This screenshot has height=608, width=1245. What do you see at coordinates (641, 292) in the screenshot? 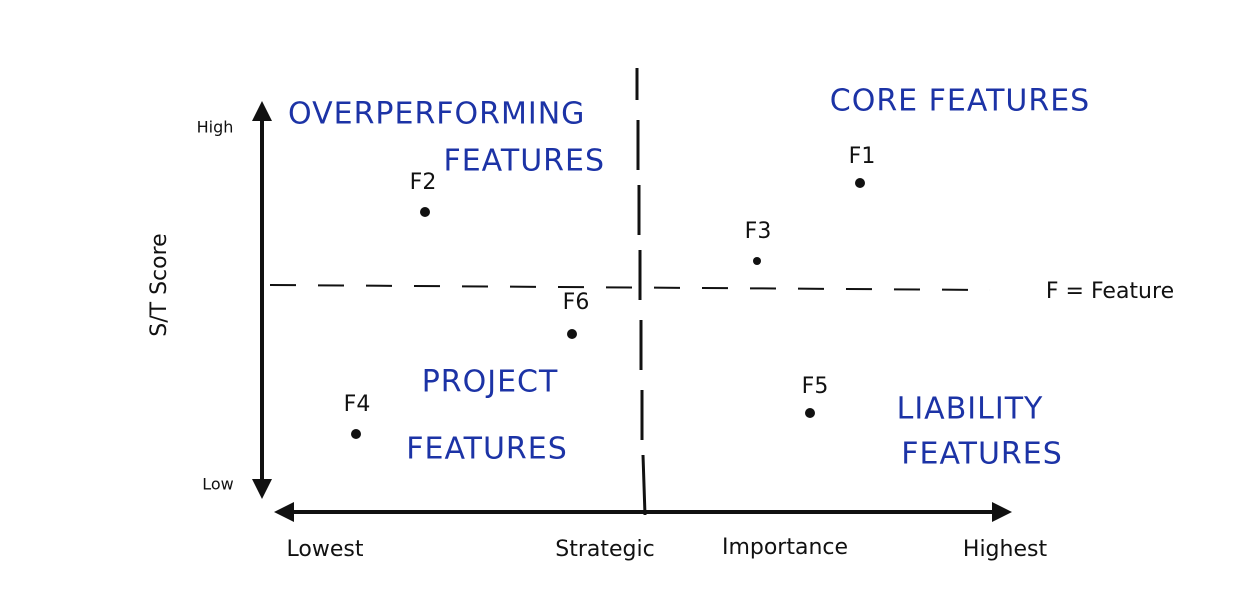
I see `vertical-divider` at bounding box center [641, 292].